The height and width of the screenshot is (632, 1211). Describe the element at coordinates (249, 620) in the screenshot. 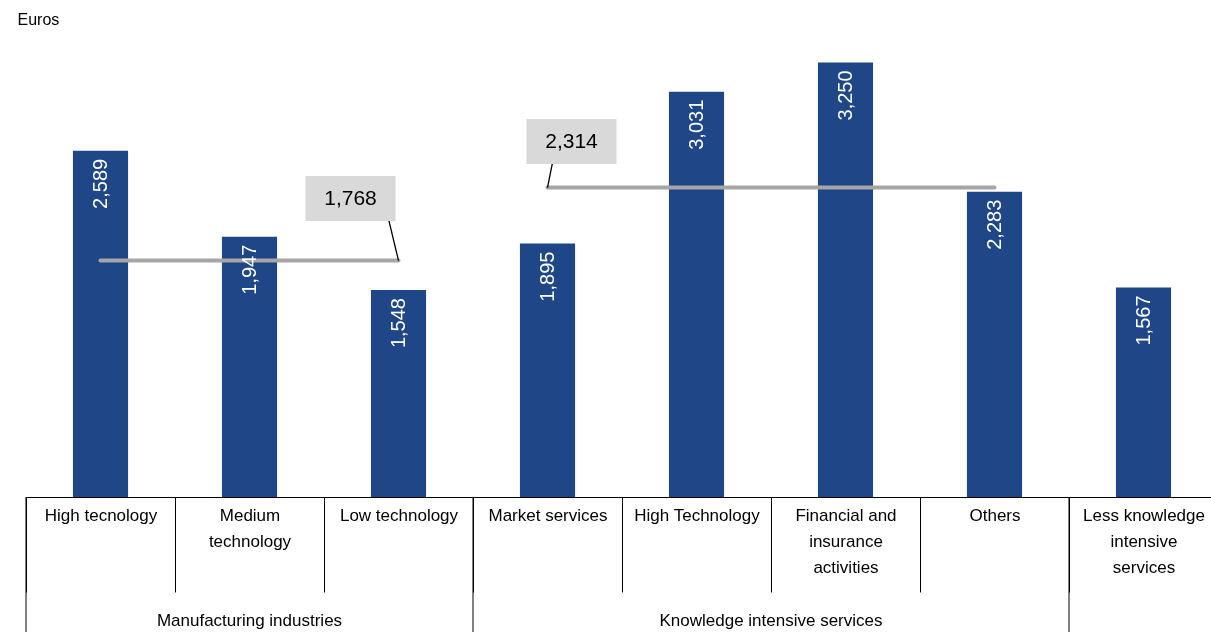

I see `text: Manufacturing industries` at that location.